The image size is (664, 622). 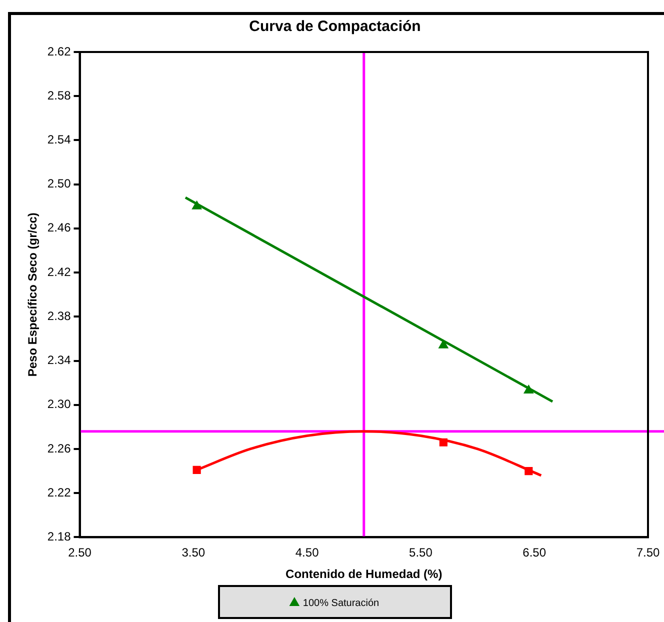 I want to click on x-tick-label: 2.50, so click(x=80, y=553).